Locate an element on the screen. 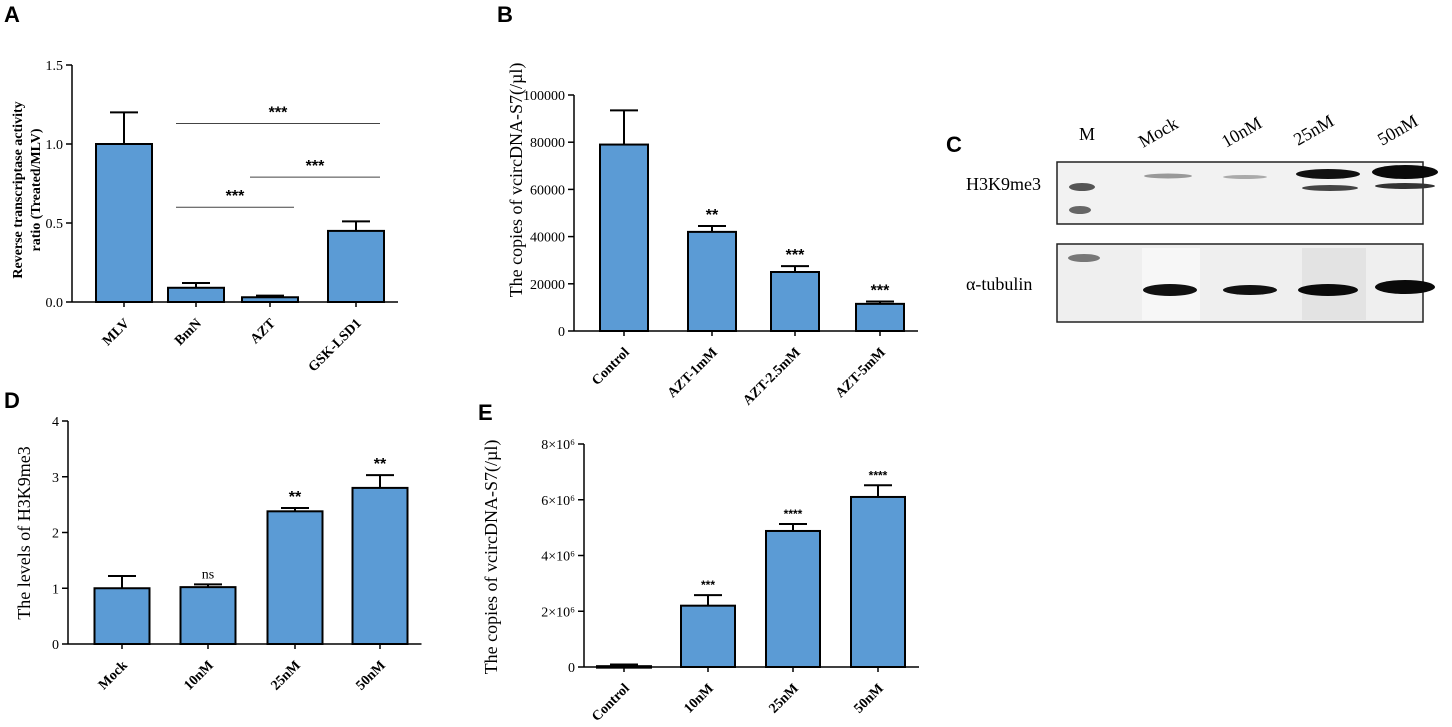 Image resolution: width=1452 pixels, height=727 pixels. band-50nm-h3-lower is located at coordinates (1405, 186).